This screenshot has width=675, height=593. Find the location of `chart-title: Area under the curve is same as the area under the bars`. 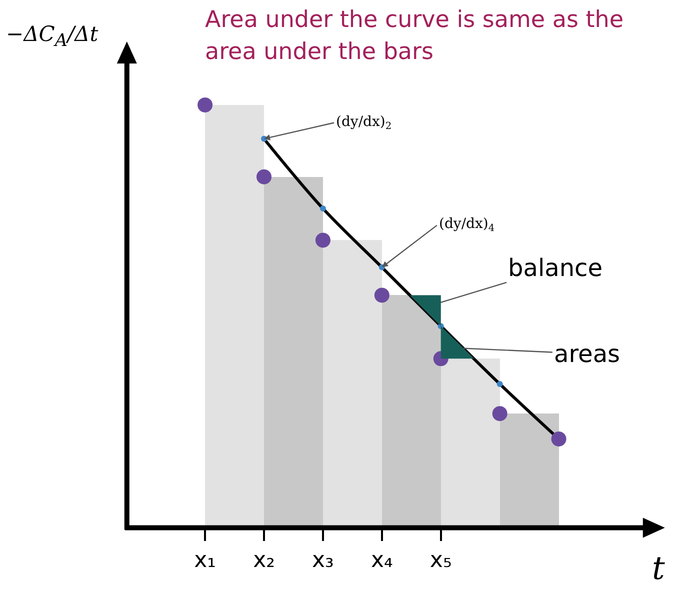

chart-title: Area under the curve is same as the area under the bars is located at coordinates (414, 36).